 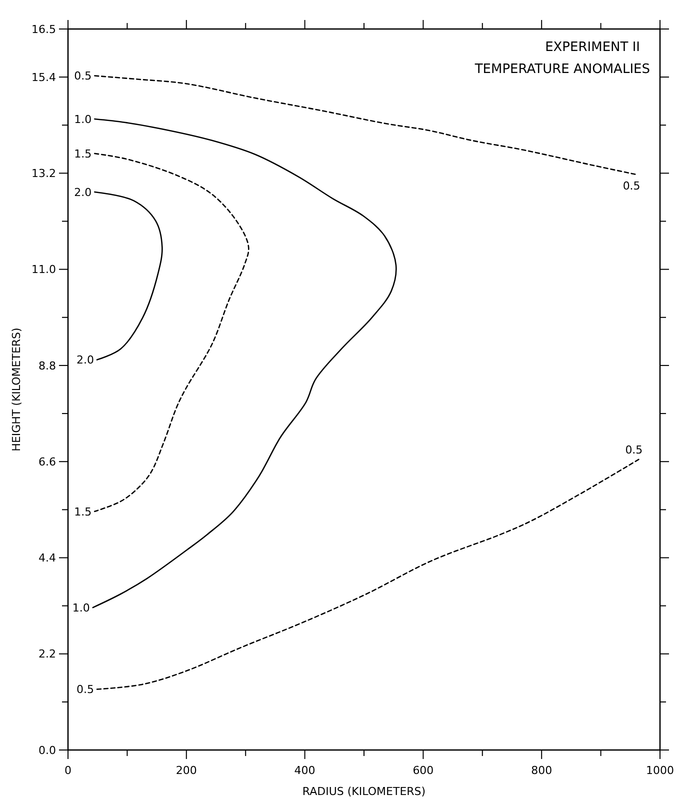 What do you see at coordinates (85, 360) in the screenshot?
I see `series-label: 2.0` at bounding box center [85, 360].